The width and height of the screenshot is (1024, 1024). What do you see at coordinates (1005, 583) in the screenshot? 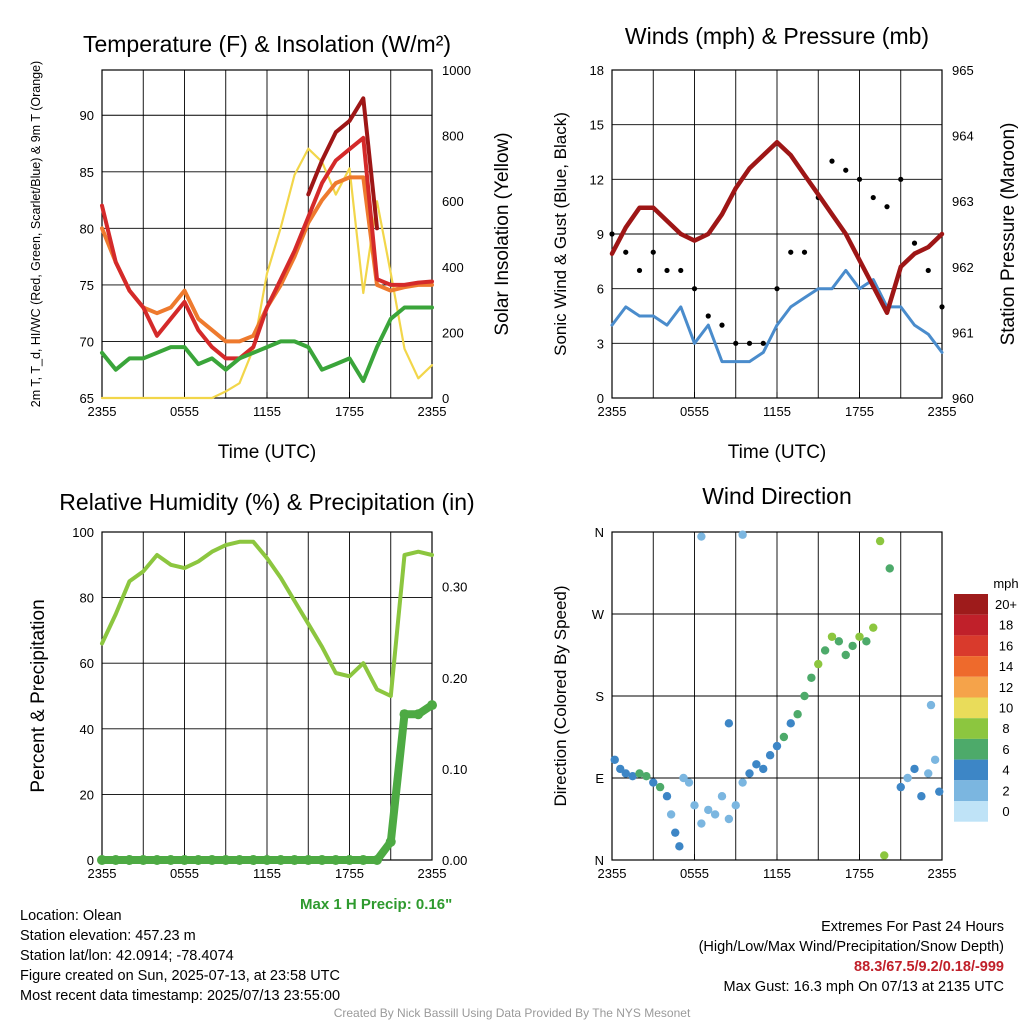
I see `colorbar-unit-label: mph` at bounding box center [1005, 583].